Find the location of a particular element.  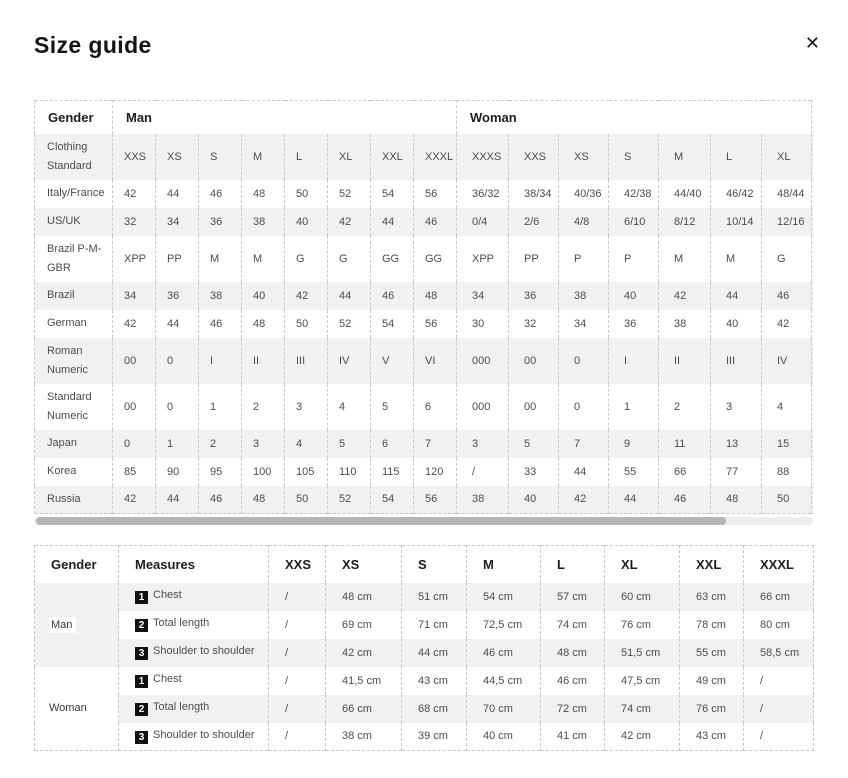

size-cell: VI is located at coordinates (435, 360).